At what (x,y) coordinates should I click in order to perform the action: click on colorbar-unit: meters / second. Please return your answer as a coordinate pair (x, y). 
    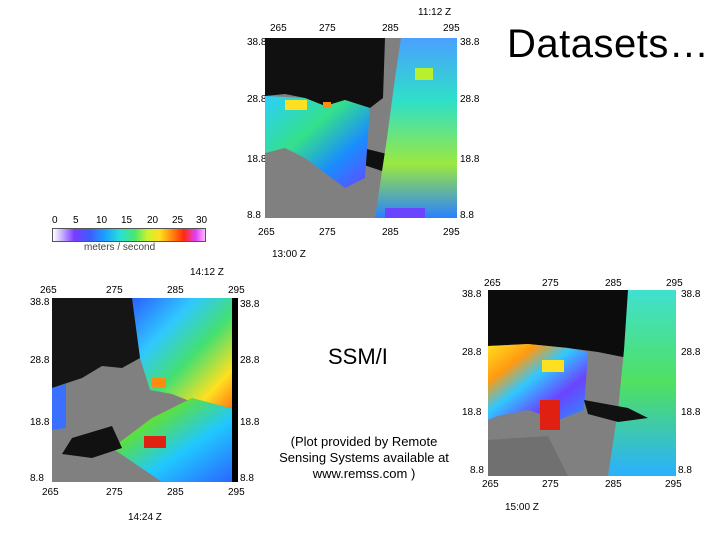
    Looking at the image, I should click on (120, 247).